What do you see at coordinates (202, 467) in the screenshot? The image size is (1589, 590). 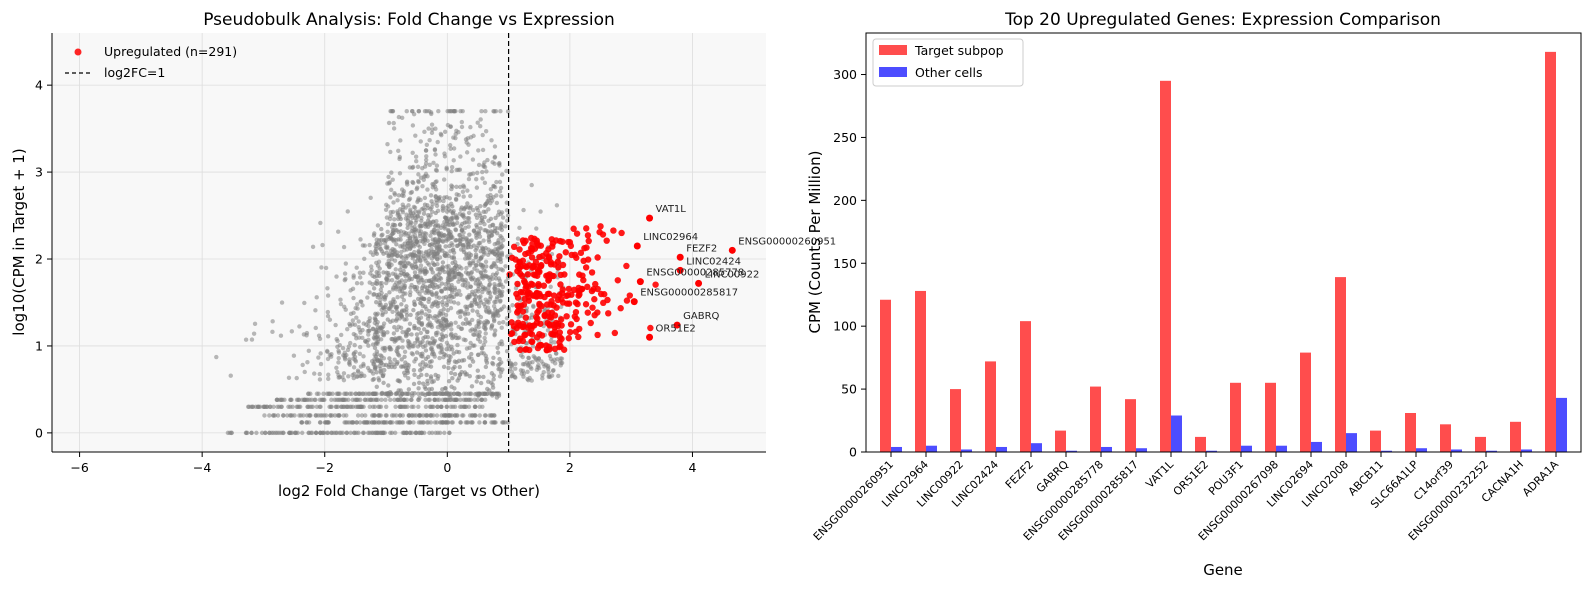 I see `x-tick-label: −4` at bounding box center [202, 467].